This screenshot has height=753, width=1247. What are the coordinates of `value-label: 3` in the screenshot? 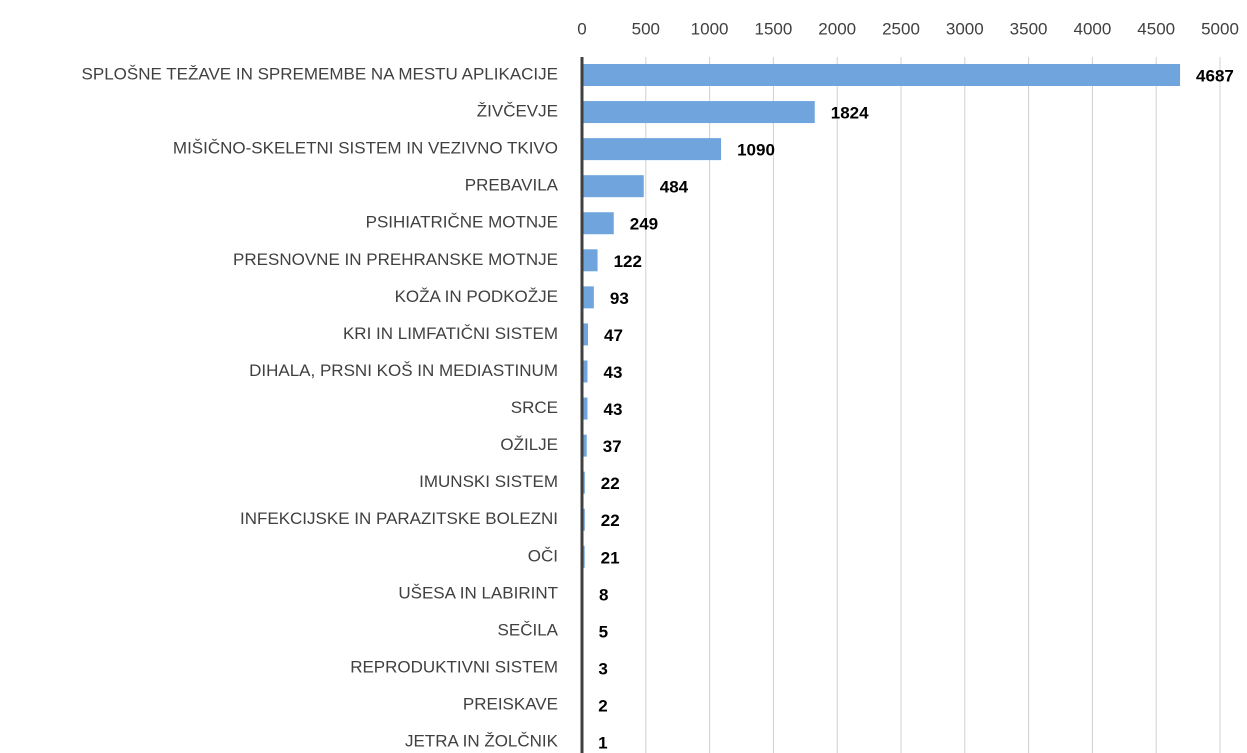 It's located at (602, 668).